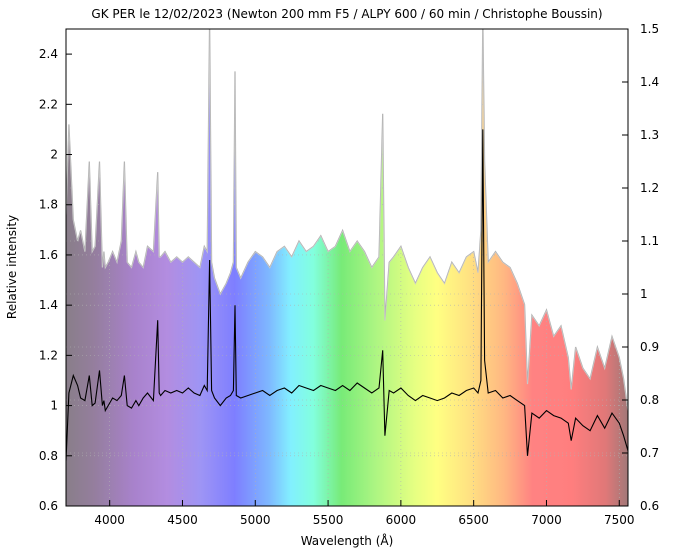  Describe the element at coordinates (401, 520) in the screenshot. I see `x-tick-label: 6000` at that location.